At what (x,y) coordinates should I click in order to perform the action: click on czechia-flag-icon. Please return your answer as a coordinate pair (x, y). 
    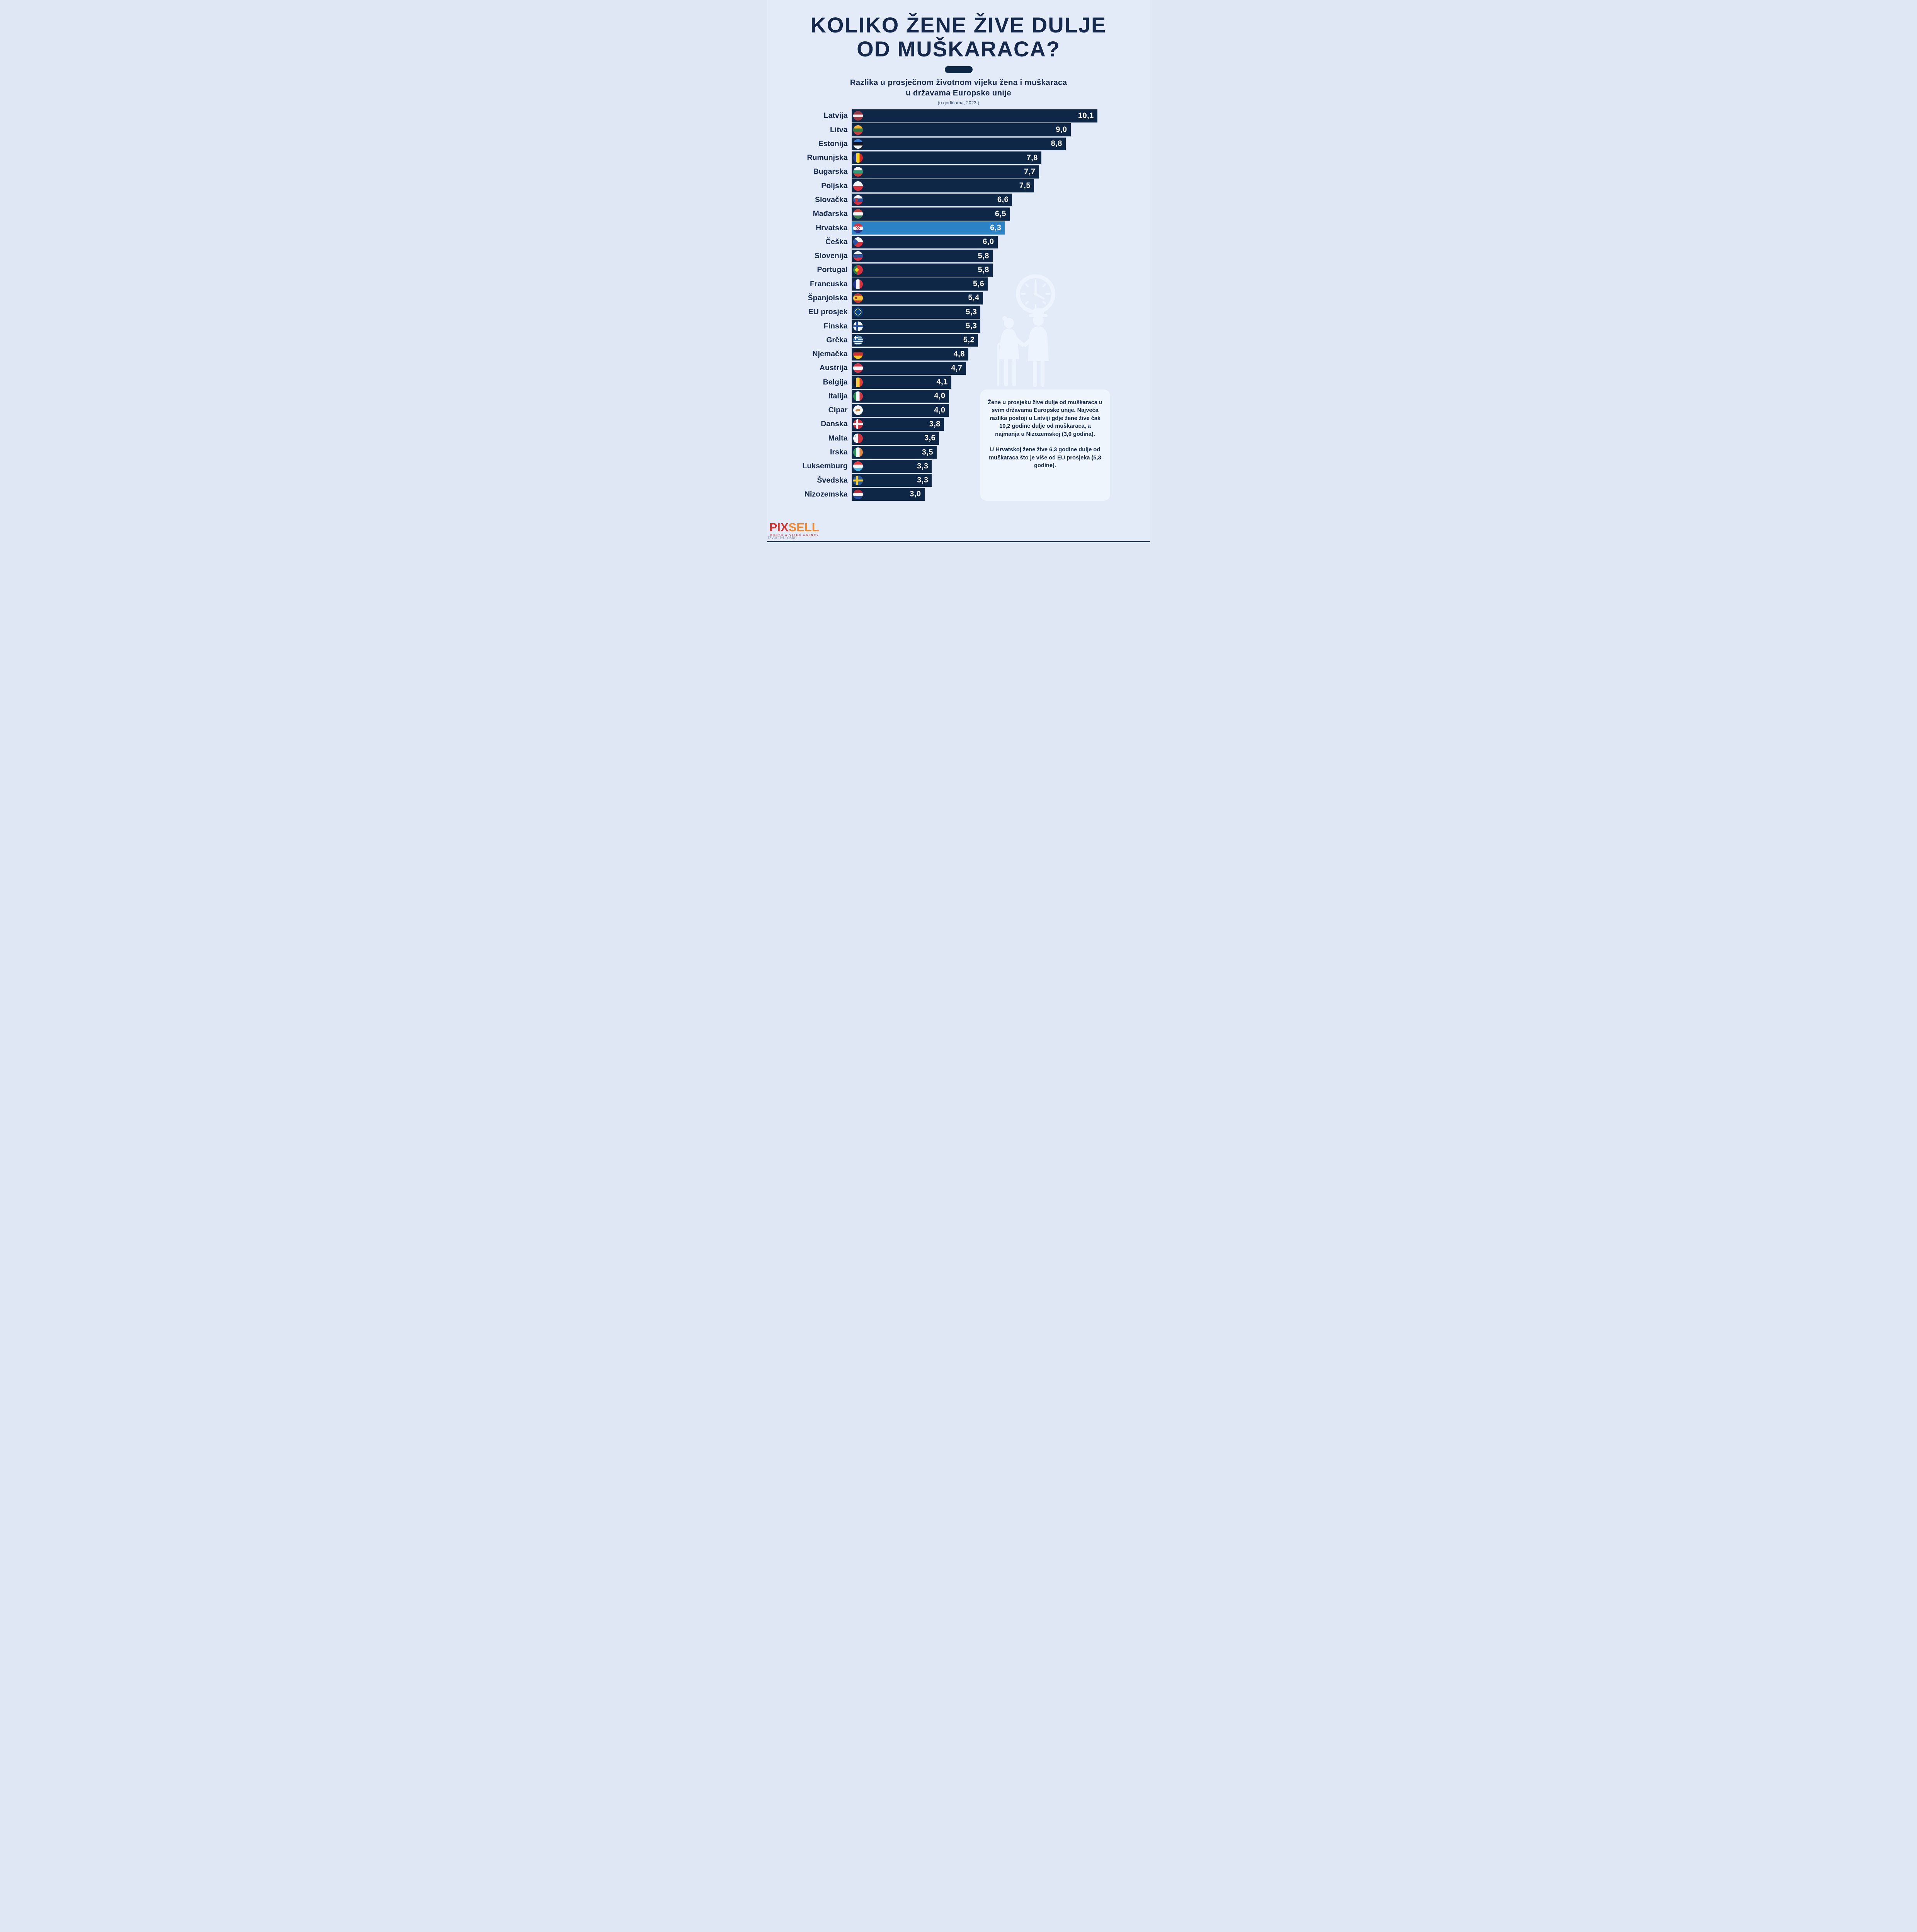
    Looking at the image, I should click on (858, 242).